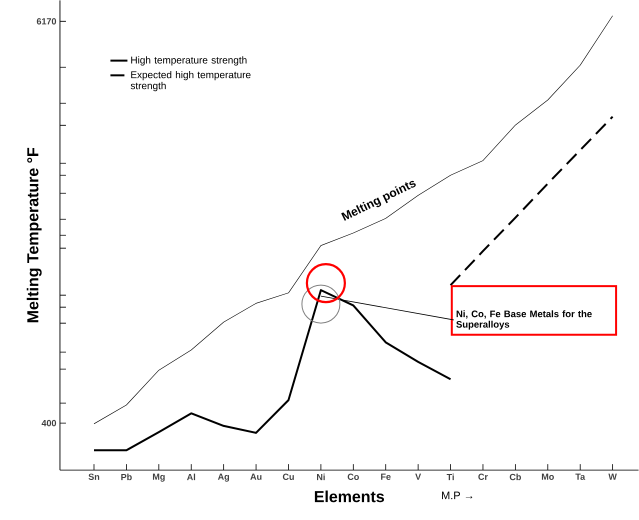  What do you see at coordinates (288, 477) in the screenshot?
I see `x-tick-label: Cu` at bounding box center [288, 477].